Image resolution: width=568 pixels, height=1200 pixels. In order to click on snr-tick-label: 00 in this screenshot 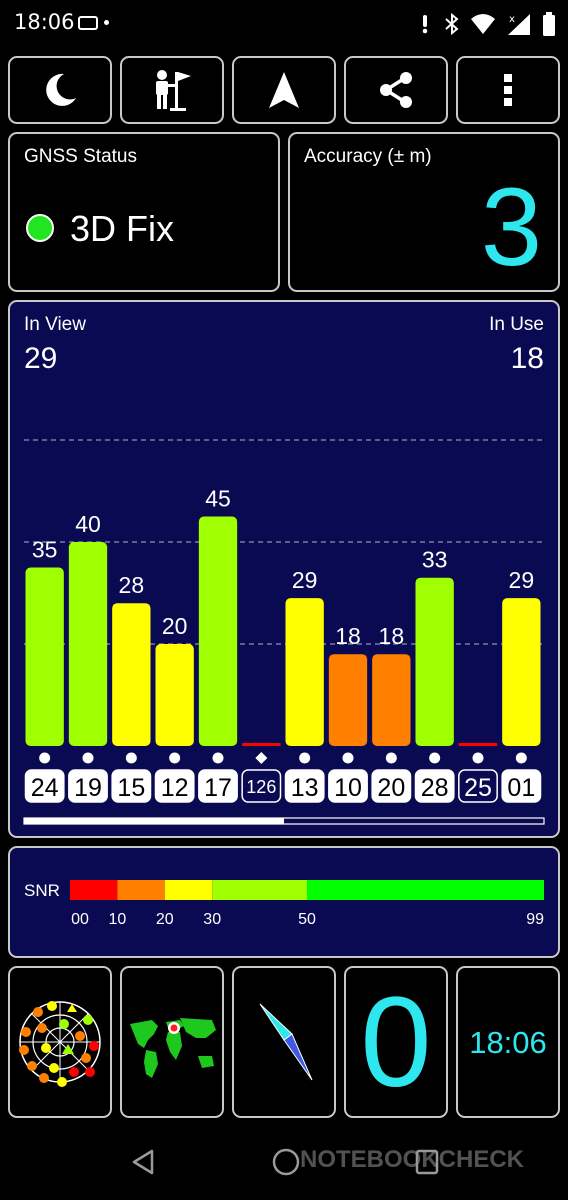, I will do `click(80, 919)`.